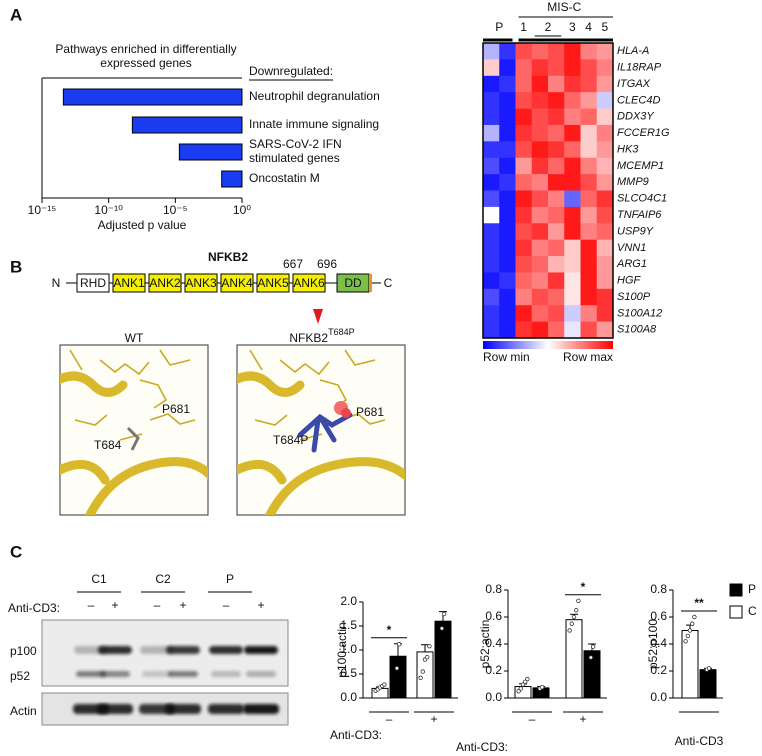  What do you see at coordinates (318, 316) in the screenshot?
I see `mutation-marker` at bounding box center [318, 316].